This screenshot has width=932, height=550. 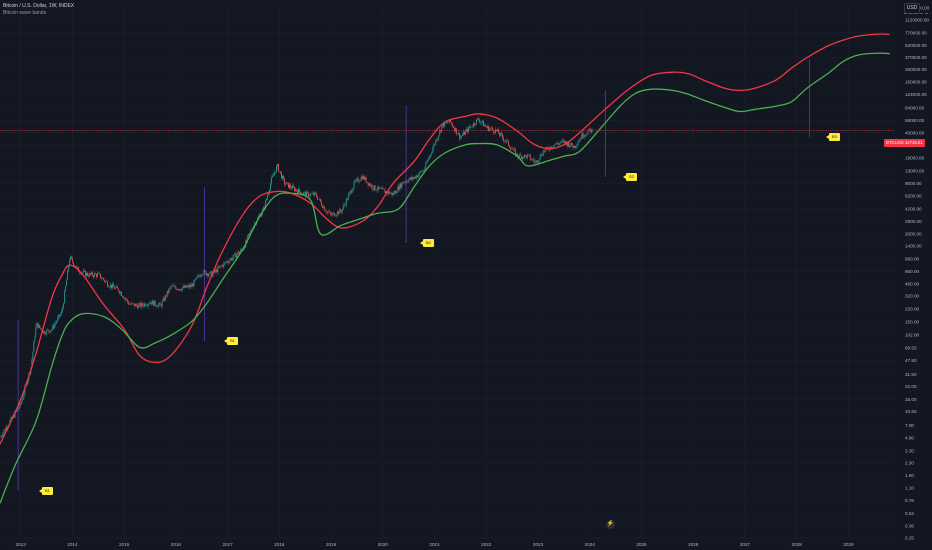 I want to click on marker-tag: B2, so click(x=427, y=243).